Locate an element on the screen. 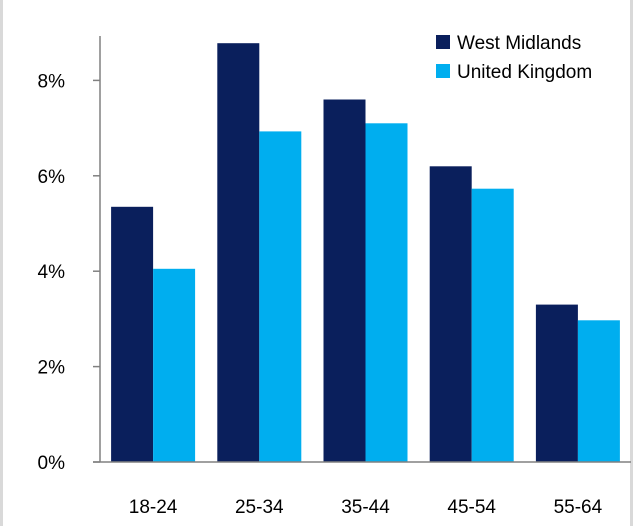 The width and height of the screenshot is (633, 526). x-tick-label: 18-24 is located at coordinates (153, 507).